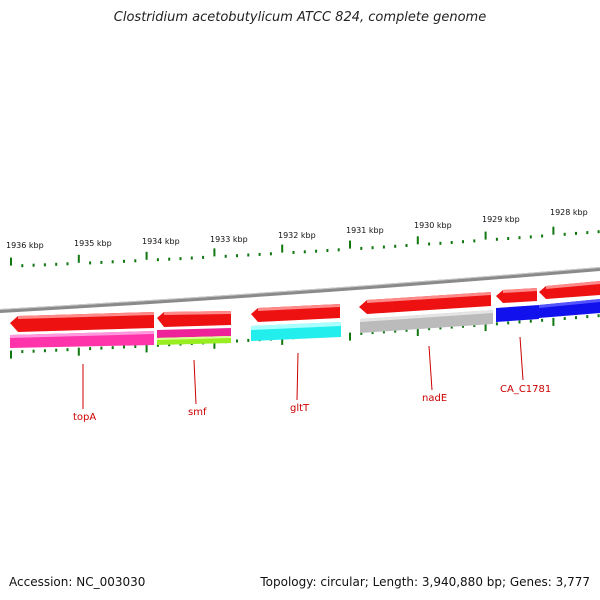  What do you see at coordinates (303, 372) in the screenshot?
I see `gene-leader-lines` at bounding box center [303, 372].